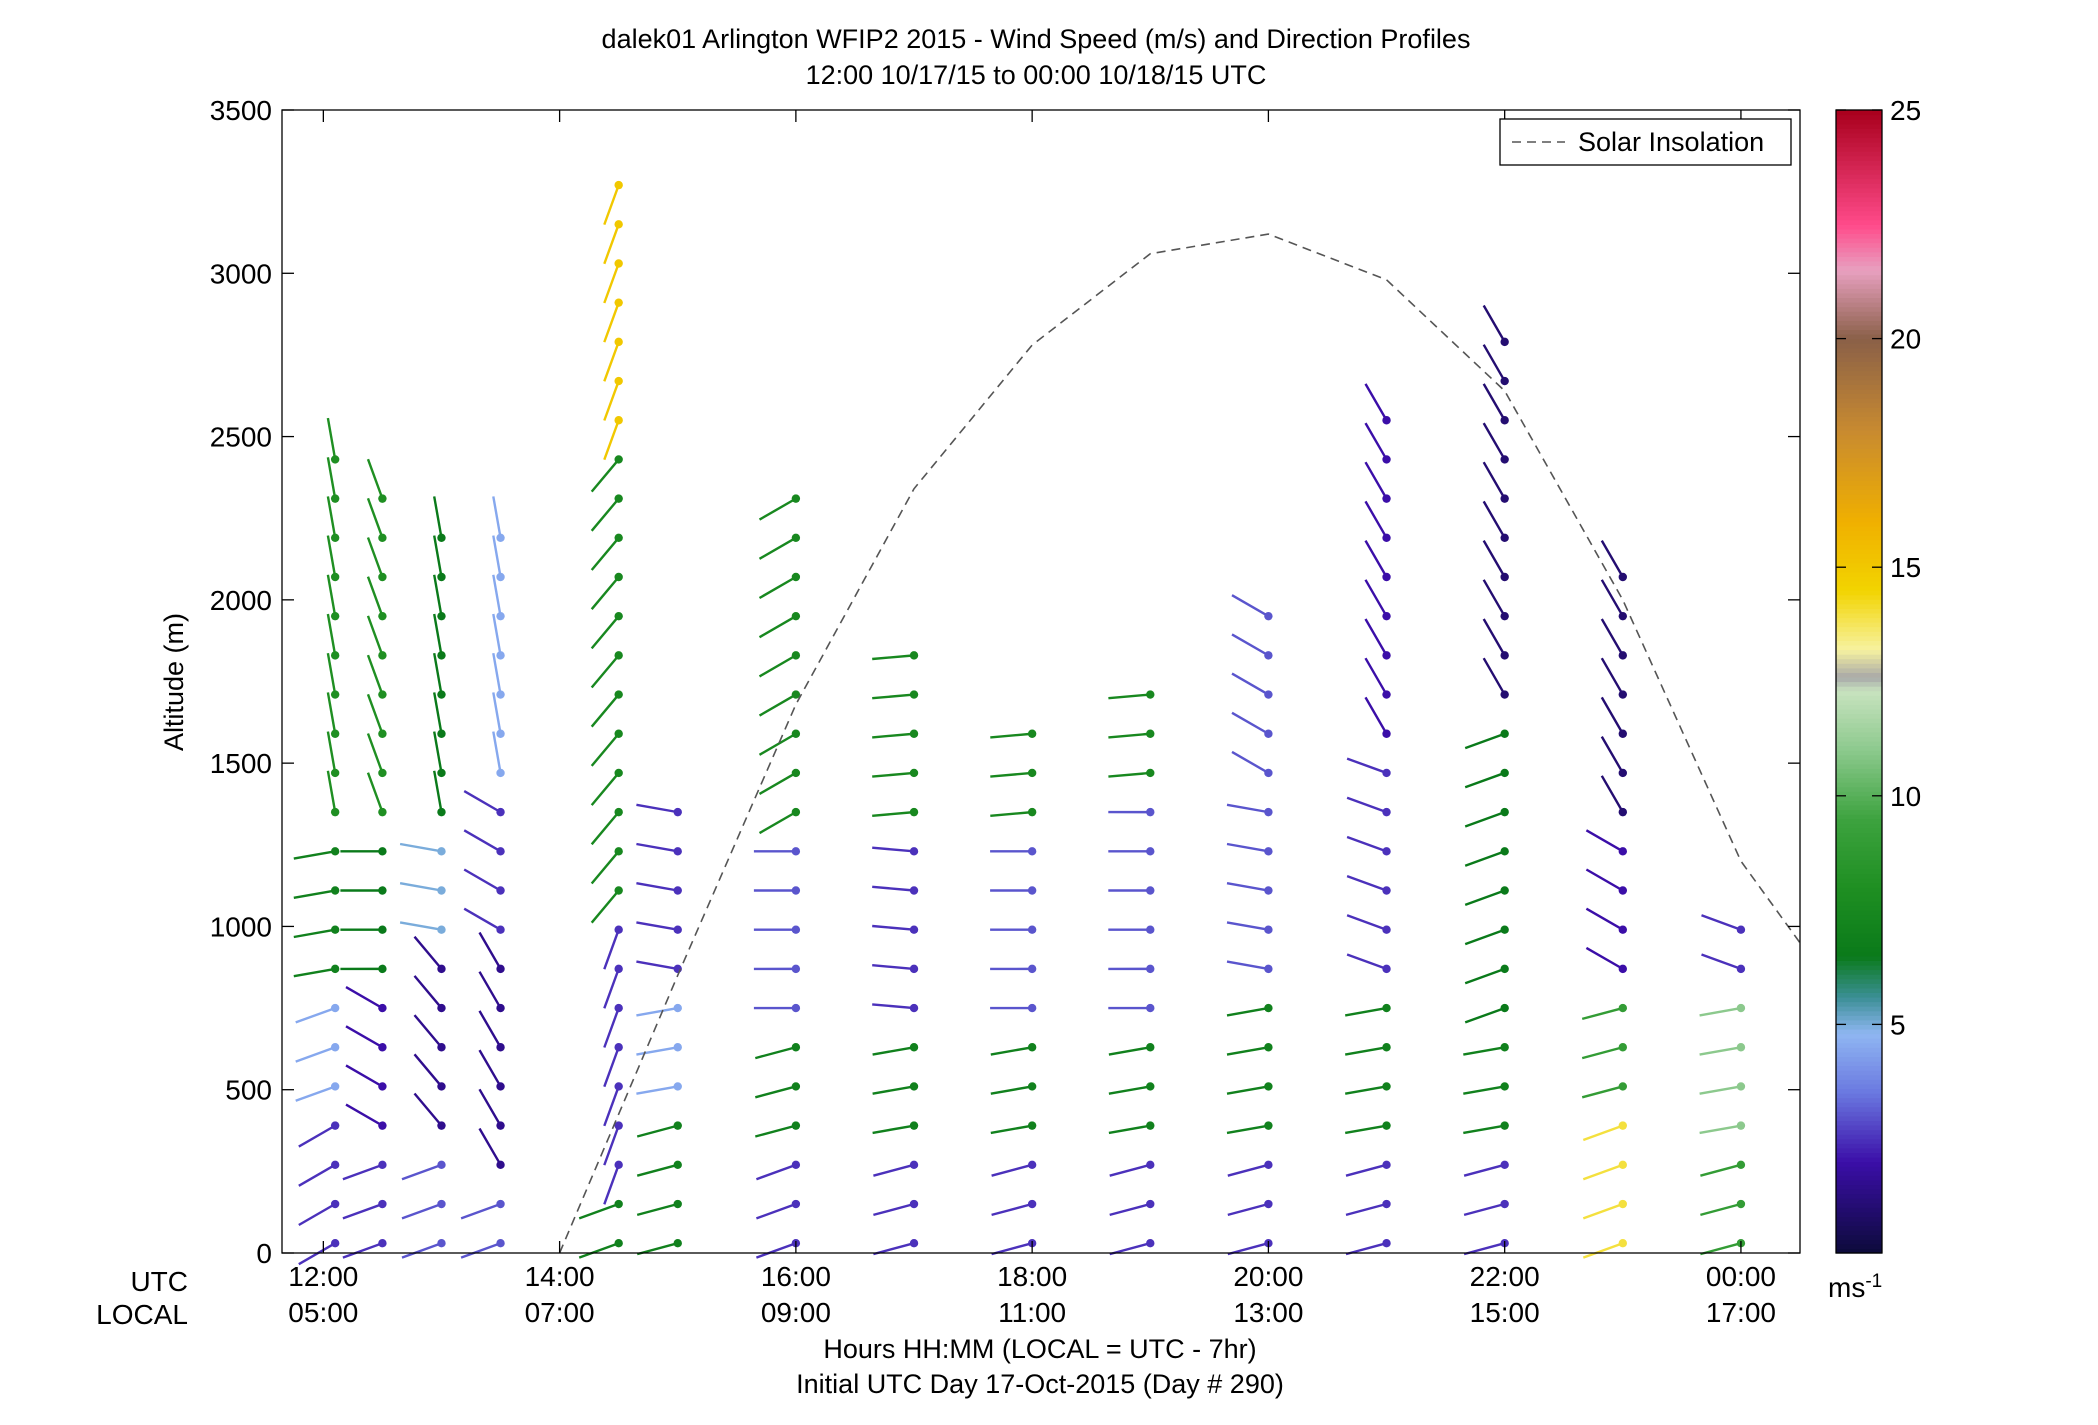 This screenshot has width=2098, height=1425. Describe the element at coordinates (1878, 567) in the screenshot. I see `colorbar-ticks: 5 10 15 20 25` at that location.